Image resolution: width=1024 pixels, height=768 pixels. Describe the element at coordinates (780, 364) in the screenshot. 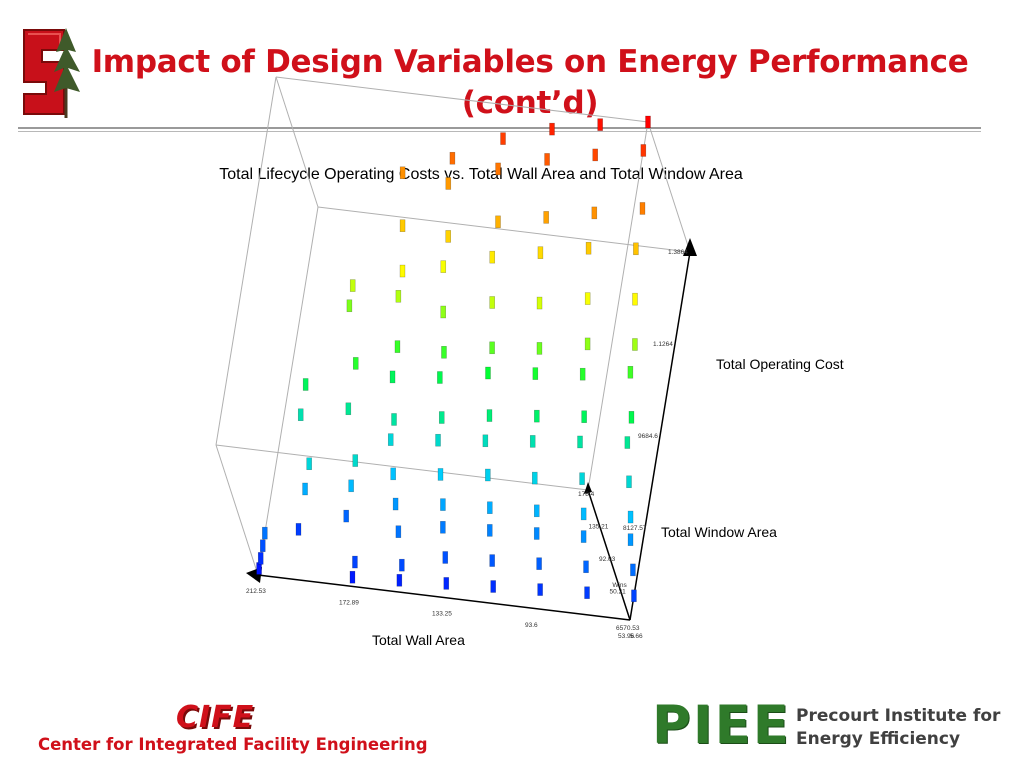

I see `z-axis-label: Total Operating Cost` at that location.